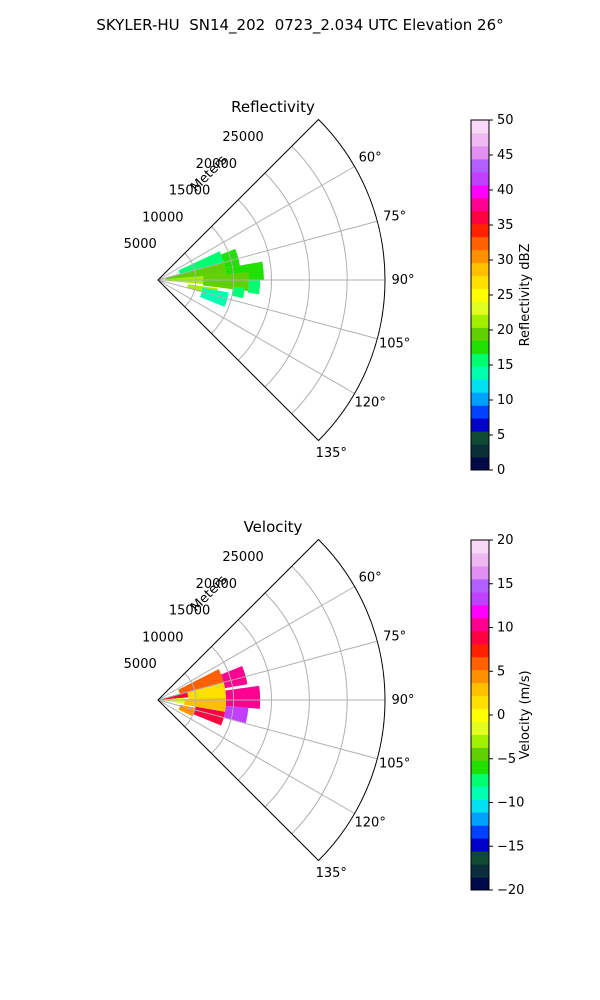 The image size is (600, 1000). Describe the element at coordinates (273, 527) in the screenshot. I see `panel-title: Velocity` at that location.